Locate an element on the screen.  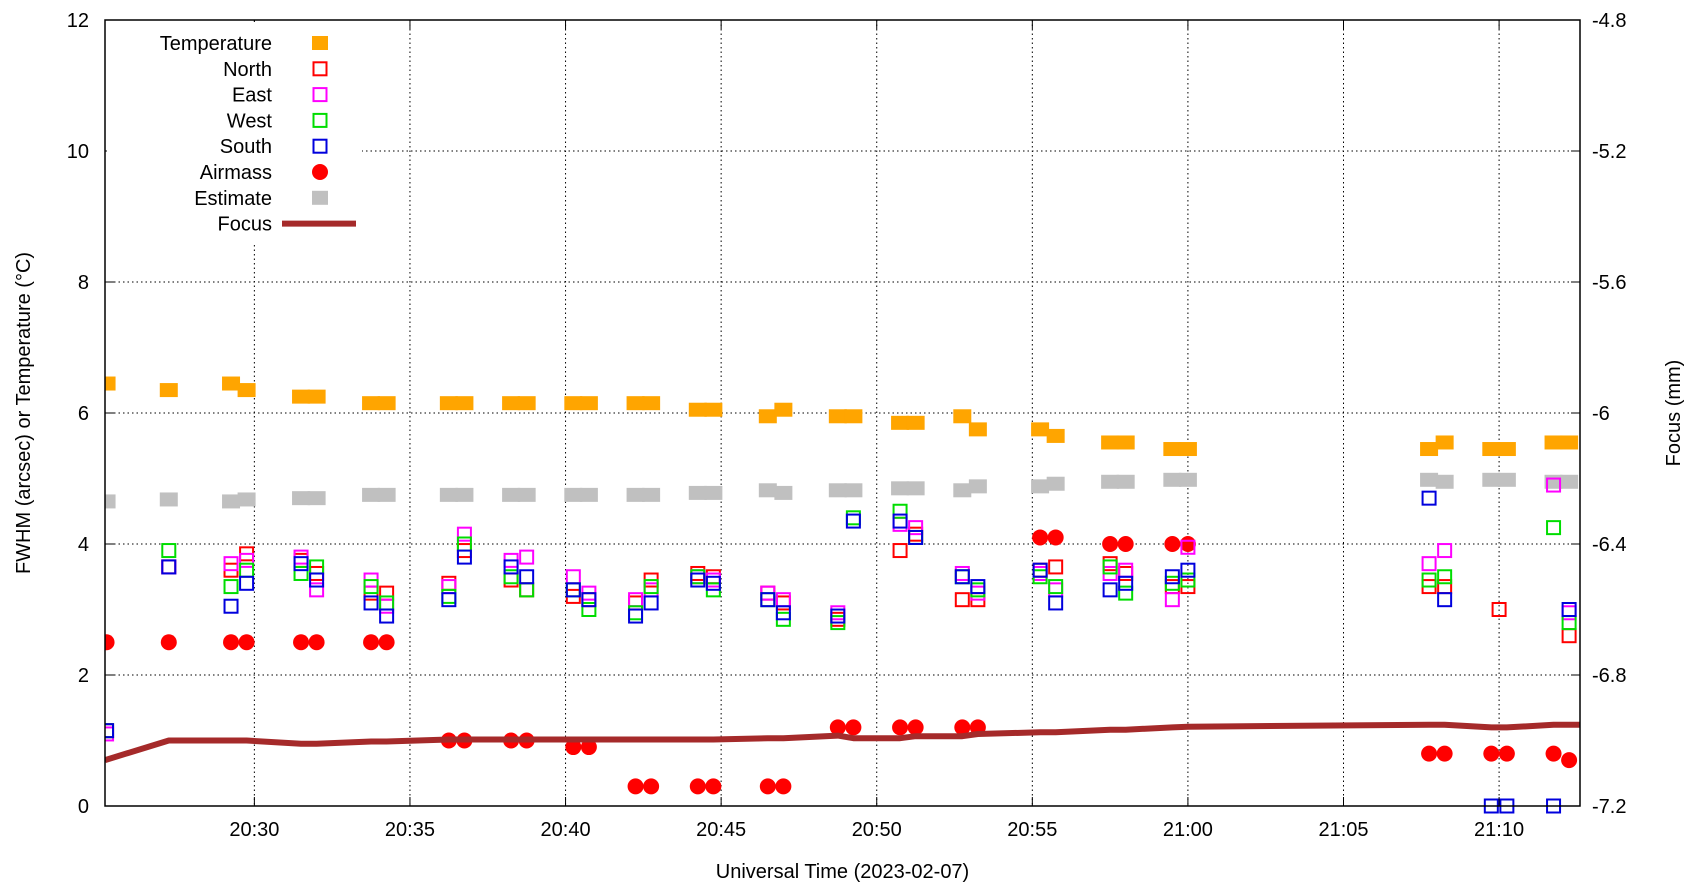
y2-tick-label: -6 is located at coordinates (1601, 414).